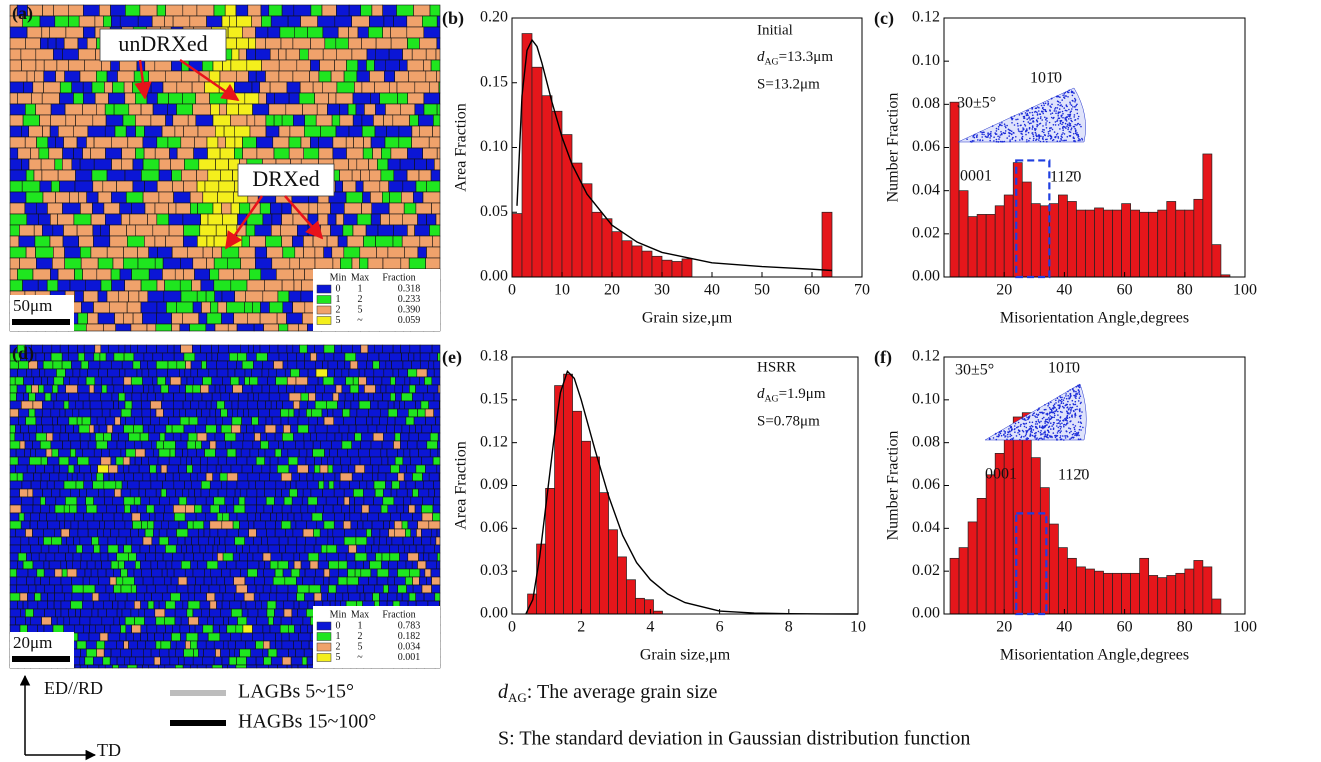 The height and width of the screenshot is (762, 1321). What do you see at coordinates (41, 322) in the screenshot?
I see `scale-bar` at bounding box center [41, 322].